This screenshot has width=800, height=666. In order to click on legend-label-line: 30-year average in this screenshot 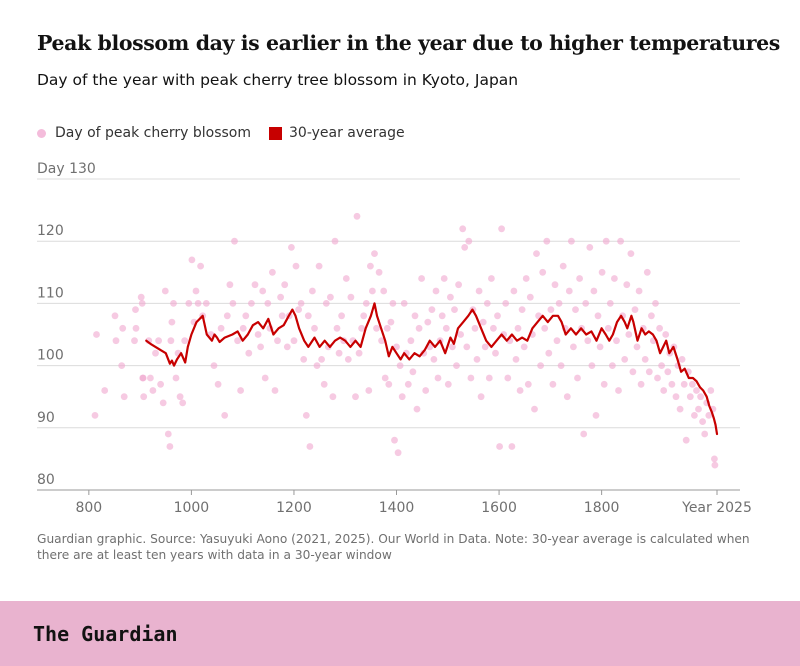, I will do `click(347, 133)`.